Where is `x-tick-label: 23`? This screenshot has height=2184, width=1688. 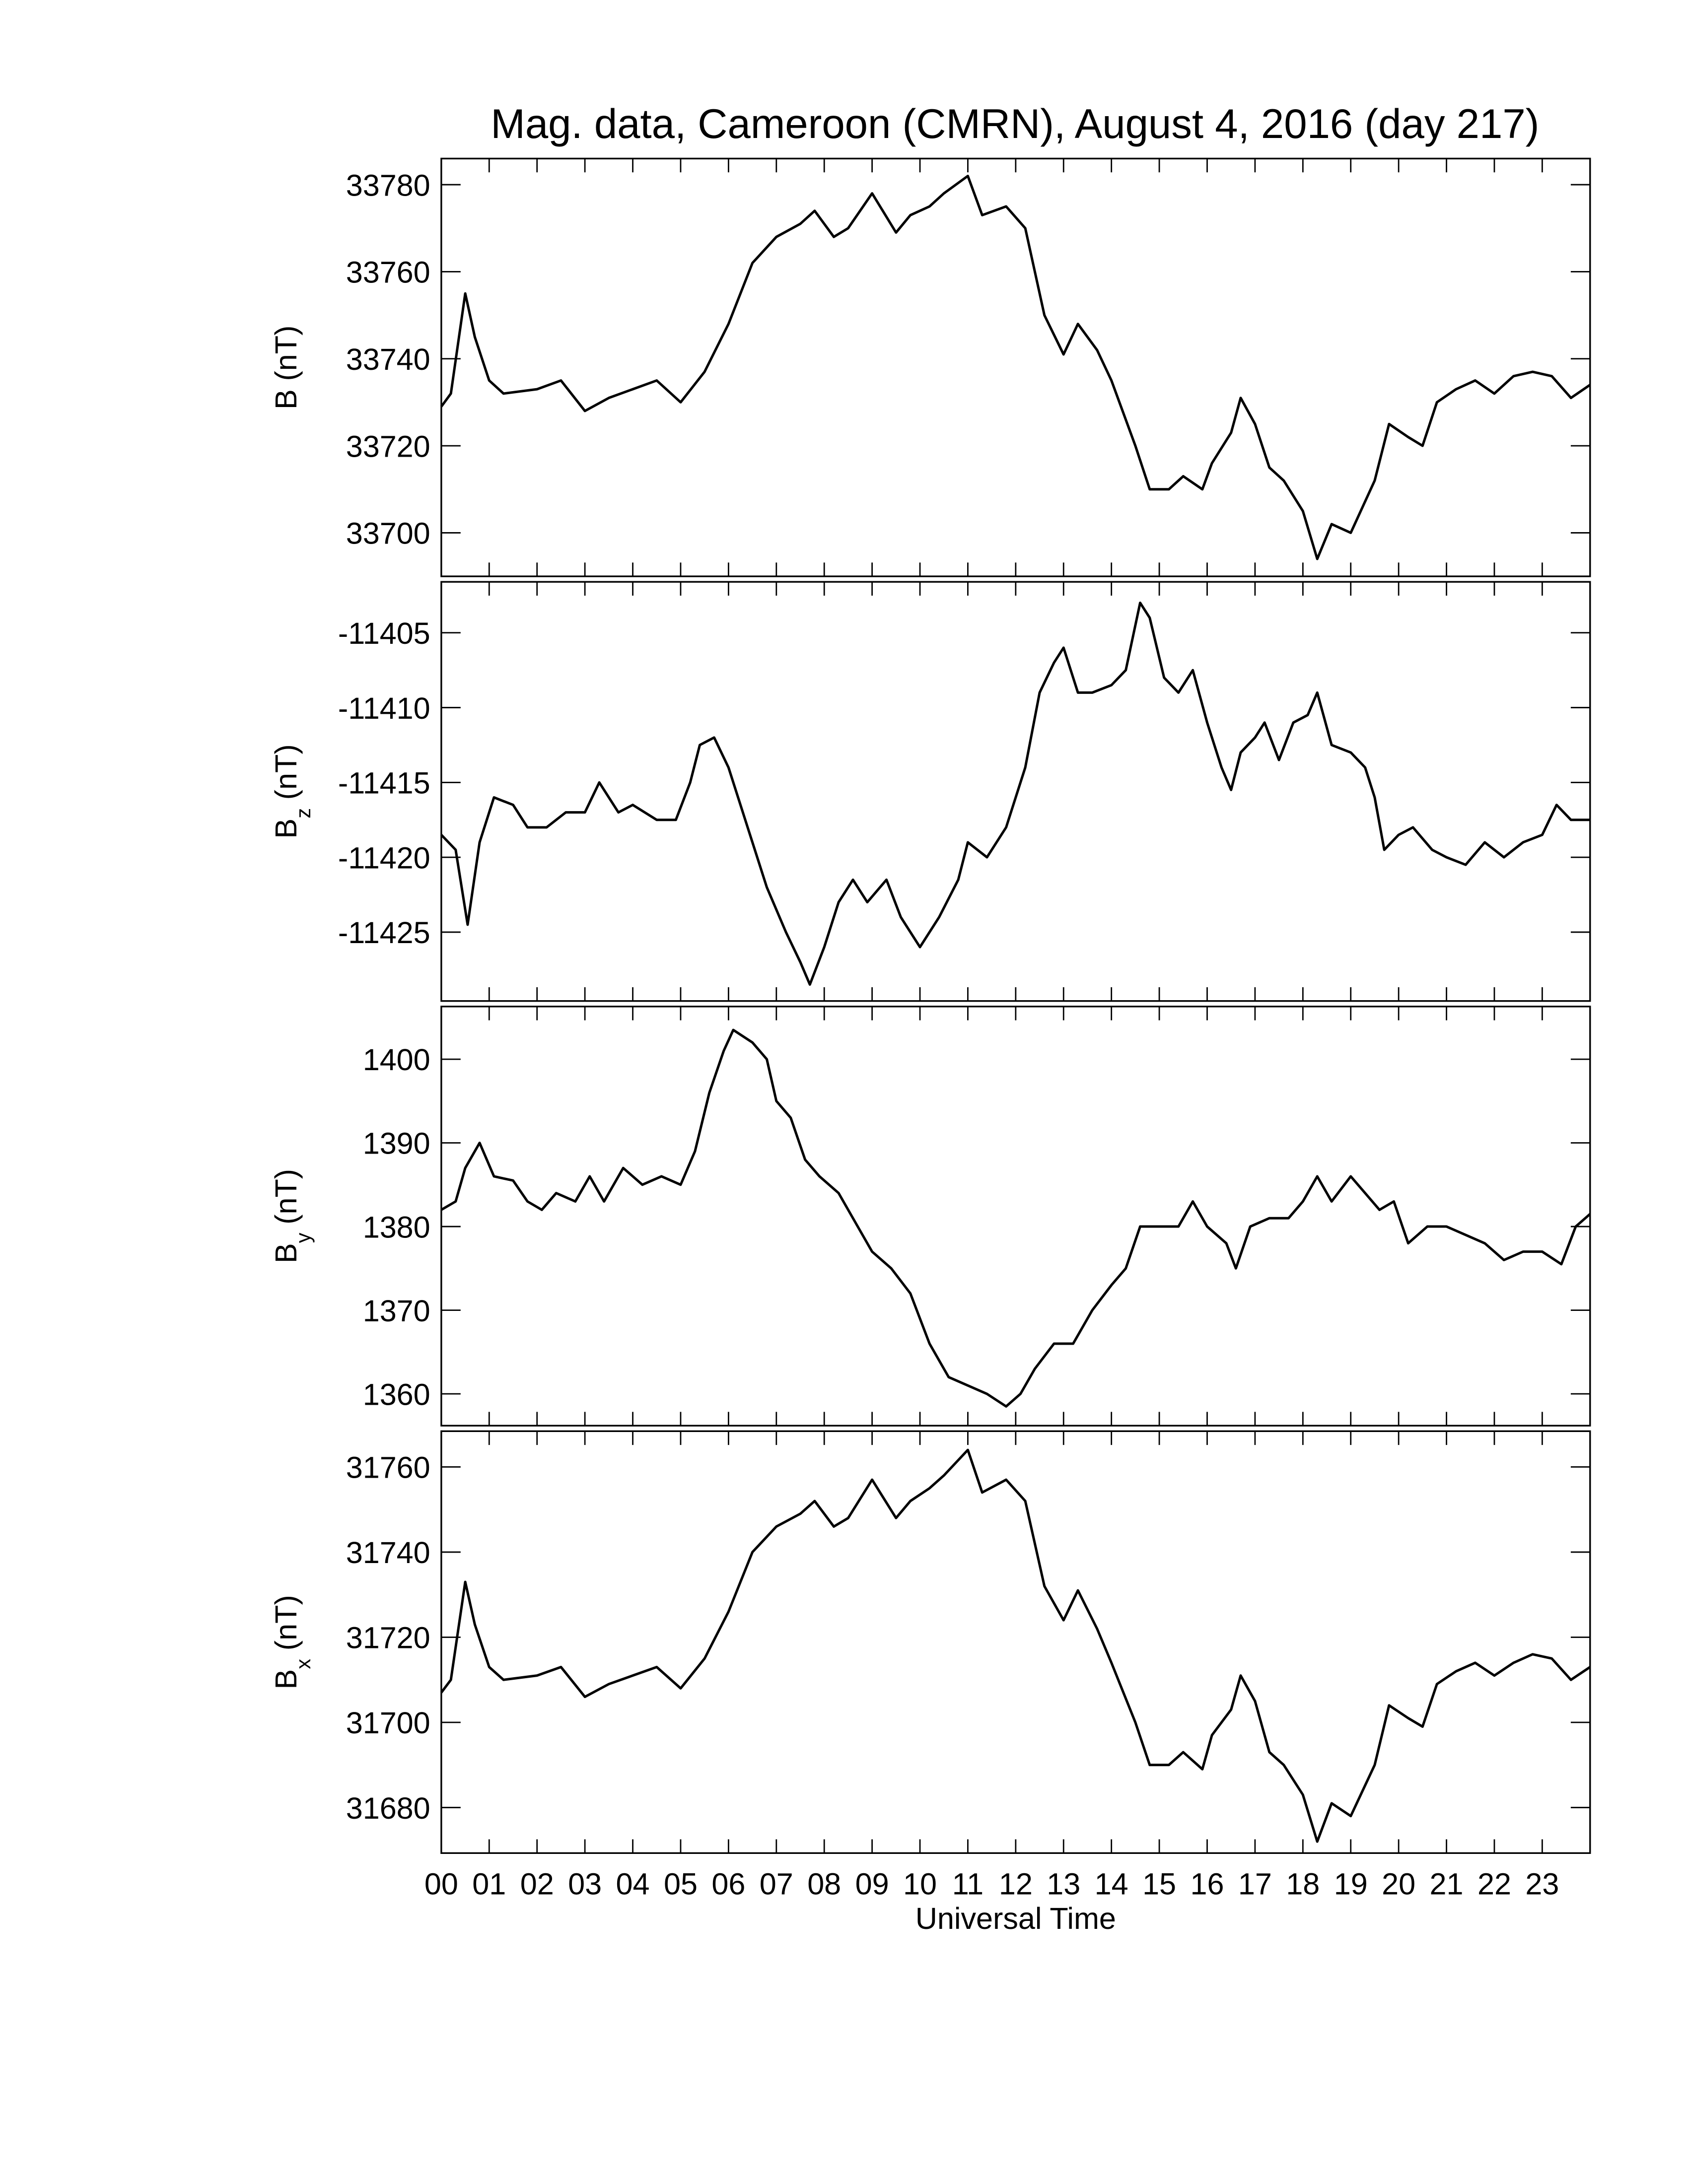
x-tick-label: 23 is located at coordinates (1542, 1884).